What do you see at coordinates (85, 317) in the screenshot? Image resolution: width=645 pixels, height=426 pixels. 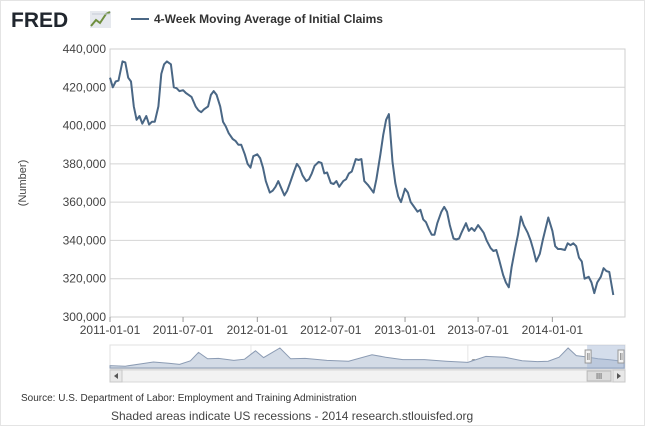 I see `y-tick-label: 300,000` at bounding box center [85, 317].